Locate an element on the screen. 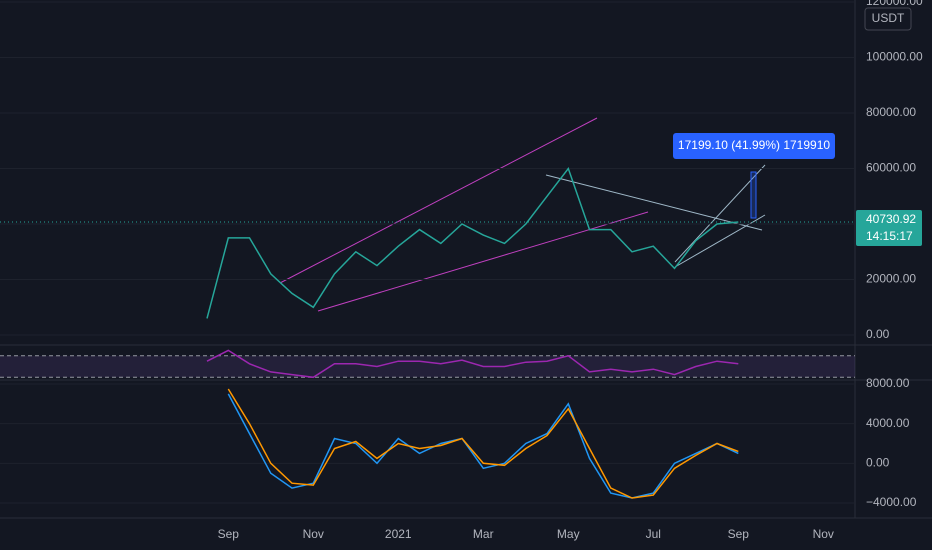  rsi-line is located at coordinates (472, 364).